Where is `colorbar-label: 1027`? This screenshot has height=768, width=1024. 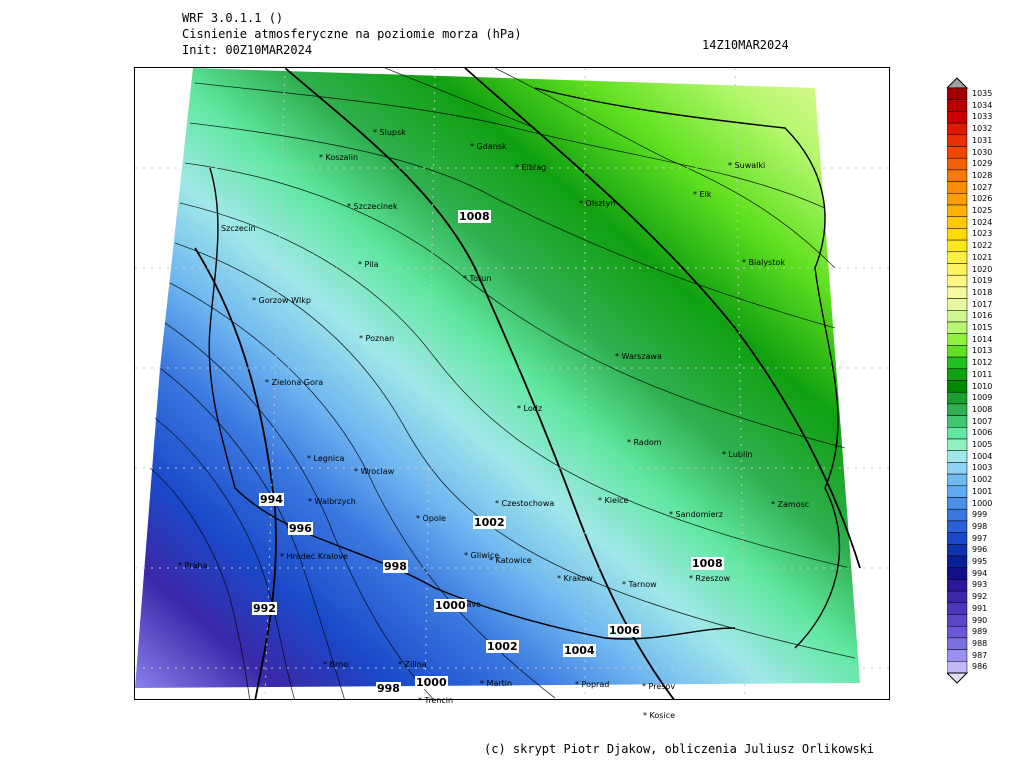 colorbar-label: 1027 is located at coordinates (982, 187).